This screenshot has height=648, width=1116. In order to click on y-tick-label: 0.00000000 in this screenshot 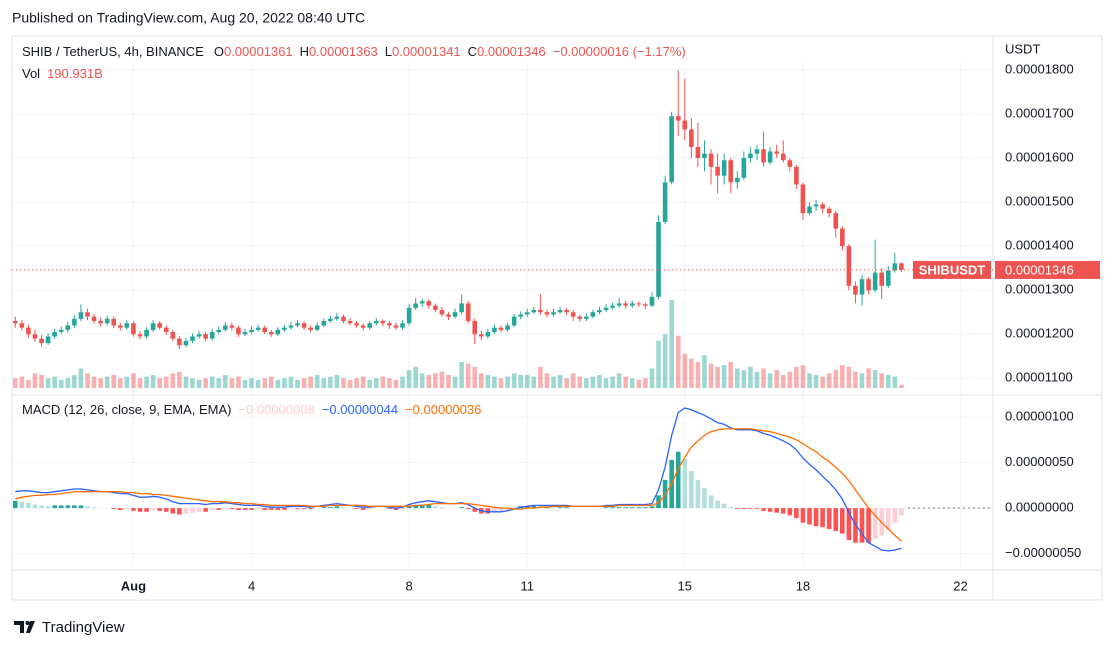, I will do `click(1039, 507)`.